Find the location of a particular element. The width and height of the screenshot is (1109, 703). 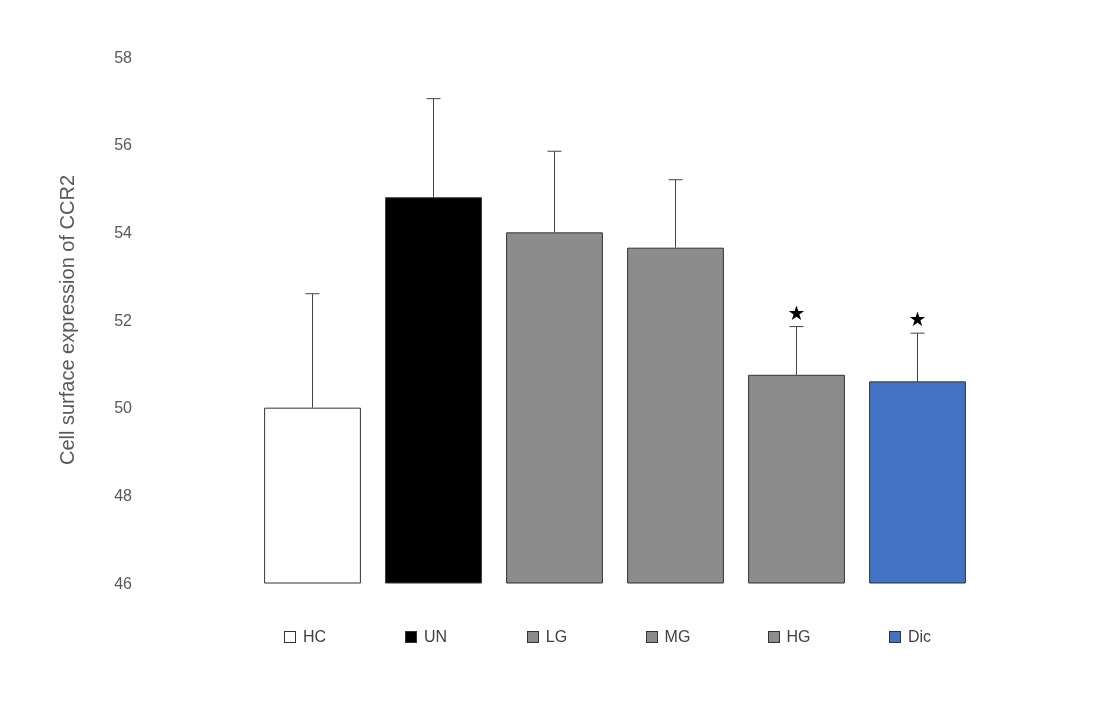

y-tick-label: 48 is located at coordinates (123, 495).